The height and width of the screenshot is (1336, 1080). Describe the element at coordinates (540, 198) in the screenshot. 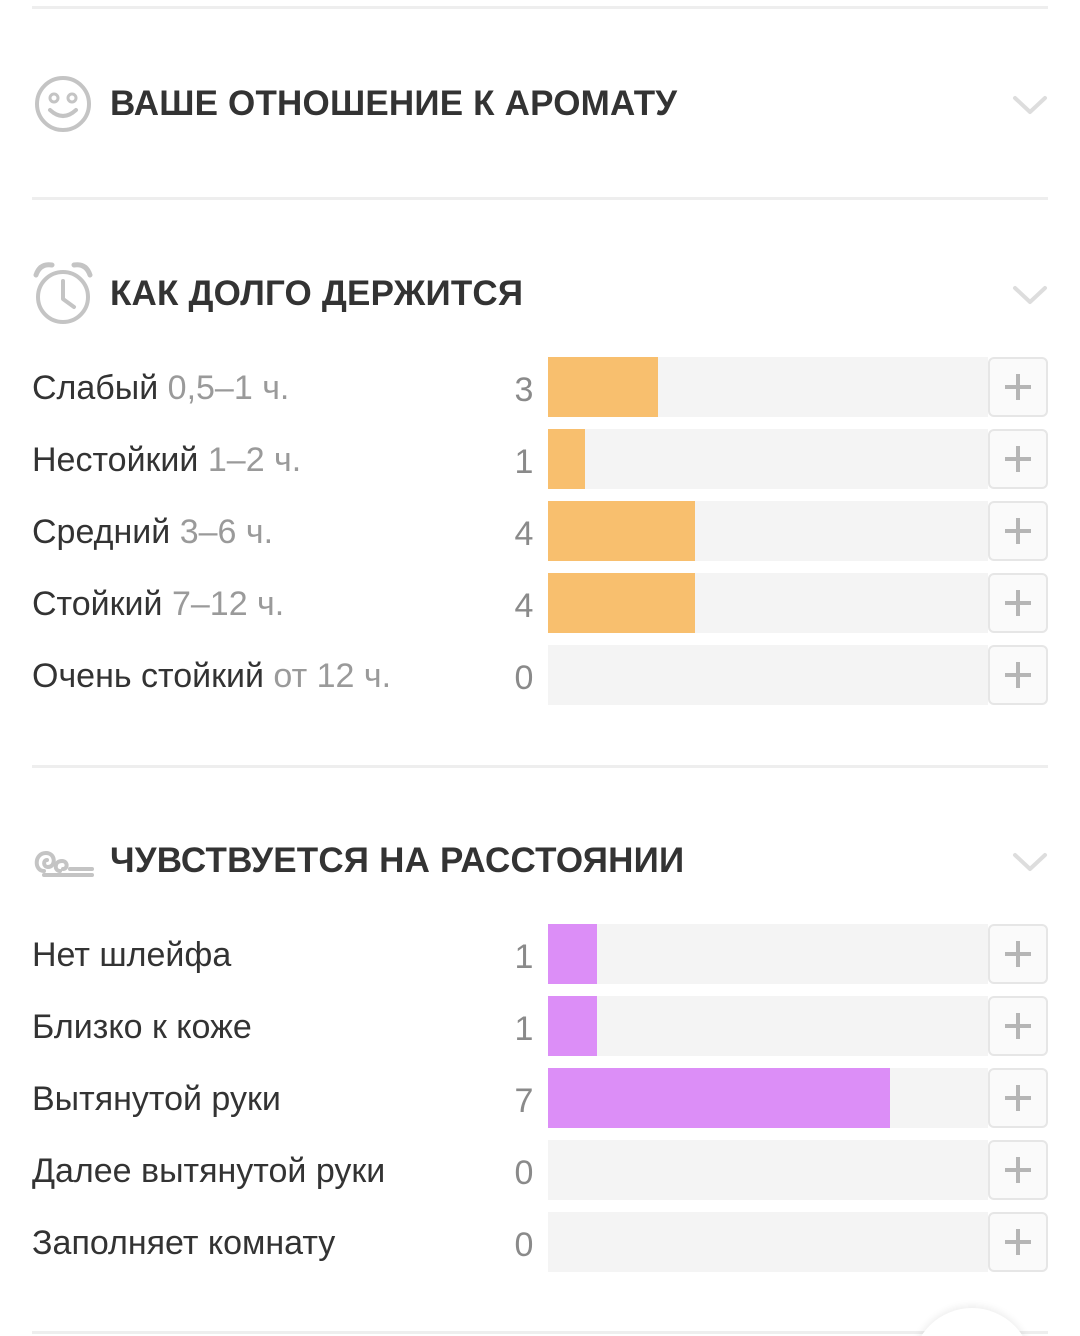

I see `divider-attitude` at that location.